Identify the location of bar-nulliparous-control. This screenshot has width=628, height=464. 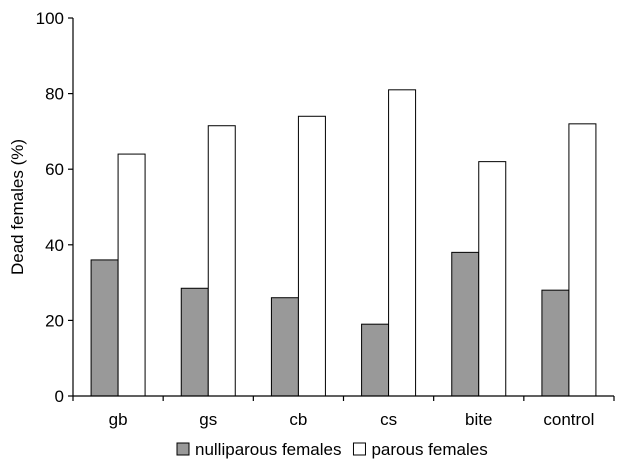
(555, 343).